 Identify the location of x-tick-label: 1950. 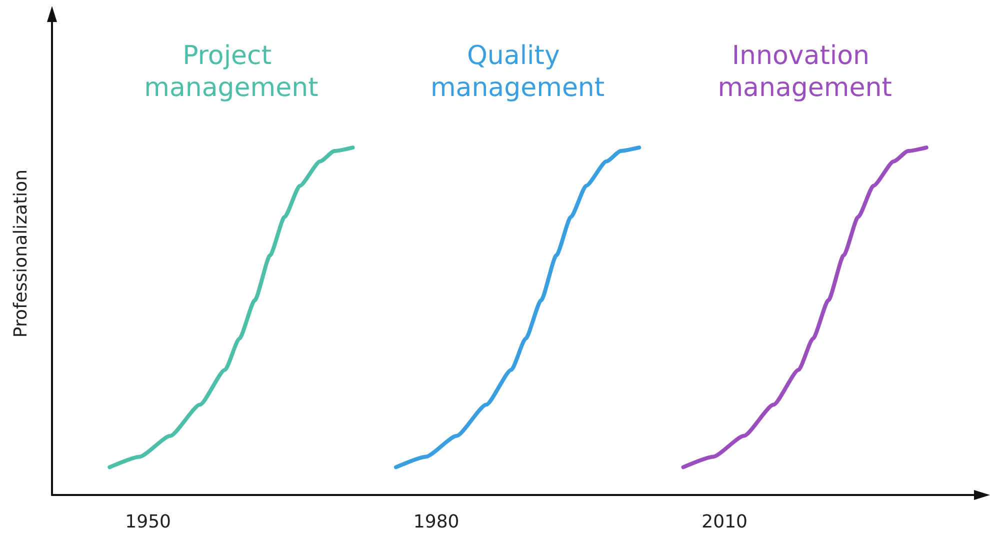
(148, 522).